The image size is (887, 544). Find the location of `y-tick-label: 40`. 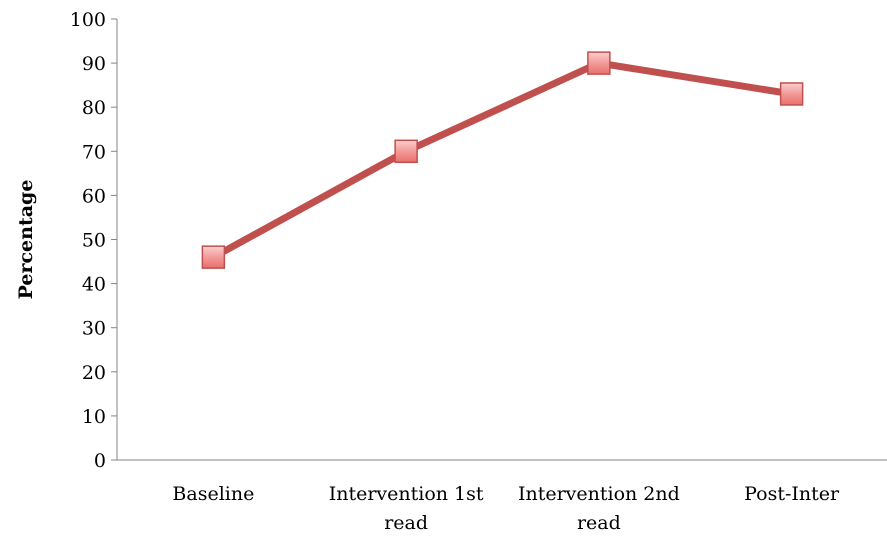

y-tick-label: 40 is located at coordinates (94, 285).